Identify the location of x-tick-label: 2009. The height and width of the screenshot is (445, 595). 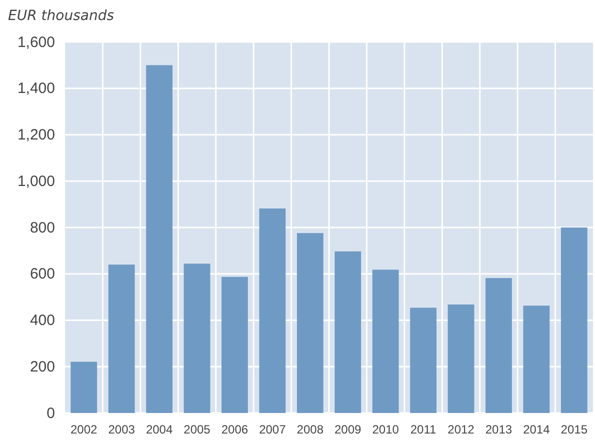
(348, 429).